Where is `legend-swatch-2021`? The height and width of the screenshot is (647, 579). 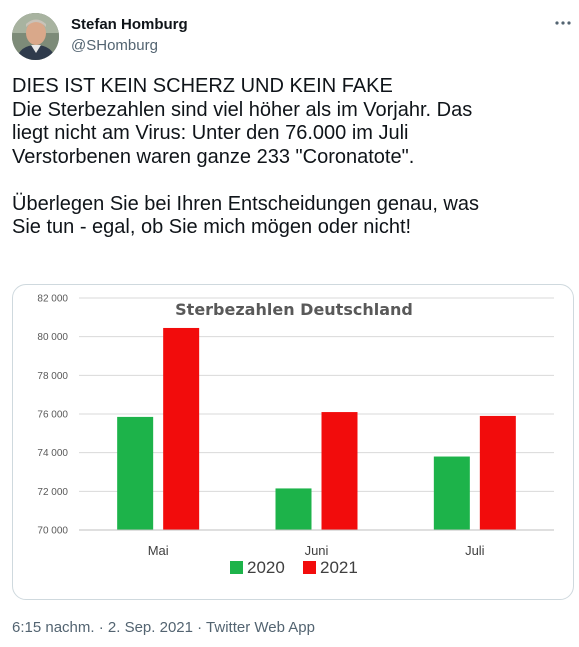 legend-swatch-2021 is located at coordinates (309, 567).